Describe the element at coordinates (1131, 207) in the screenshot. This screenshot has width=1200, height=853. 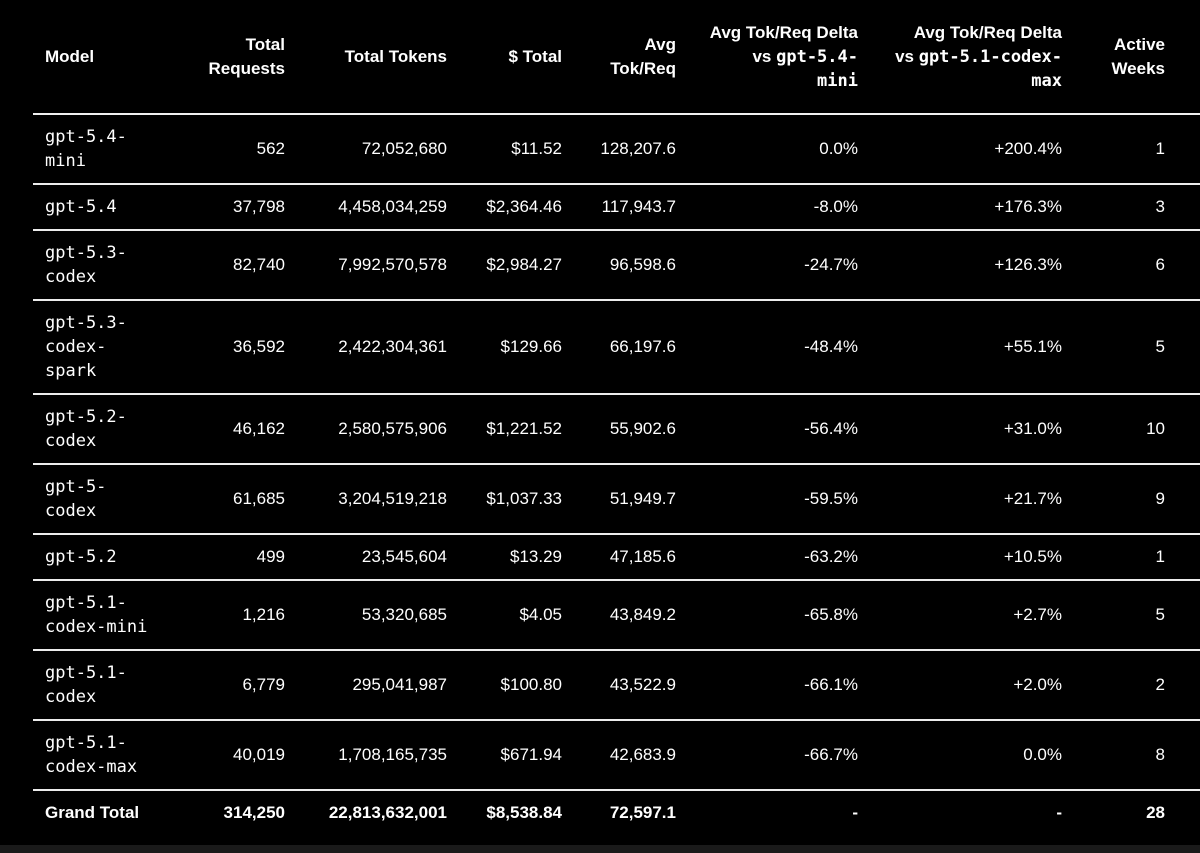
I see `cell-weeks: 3` at that location.